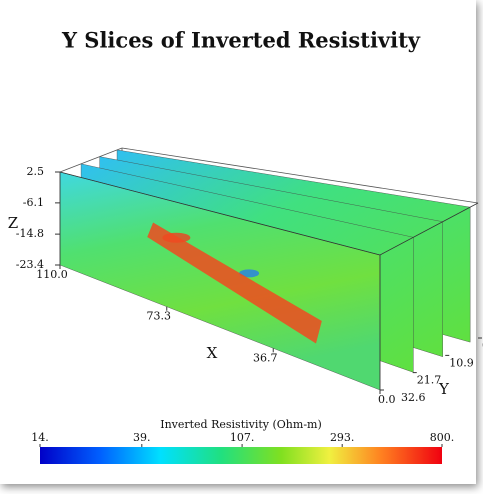 This screenshot has height=494, width=483. Describe the element at coordinates (159, 316) in the screenshot. I see `x-tick-label: 73.3` at that location.